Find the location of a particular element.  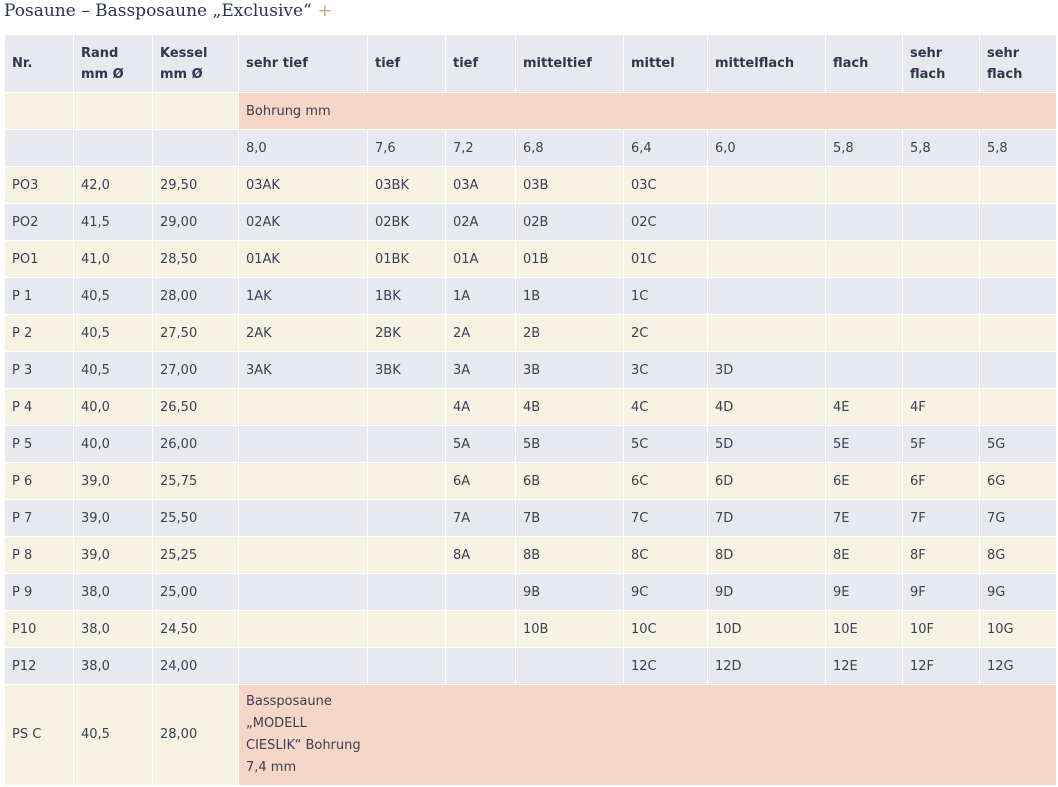

table-cell: 1B is located at coordinates (569, 296).